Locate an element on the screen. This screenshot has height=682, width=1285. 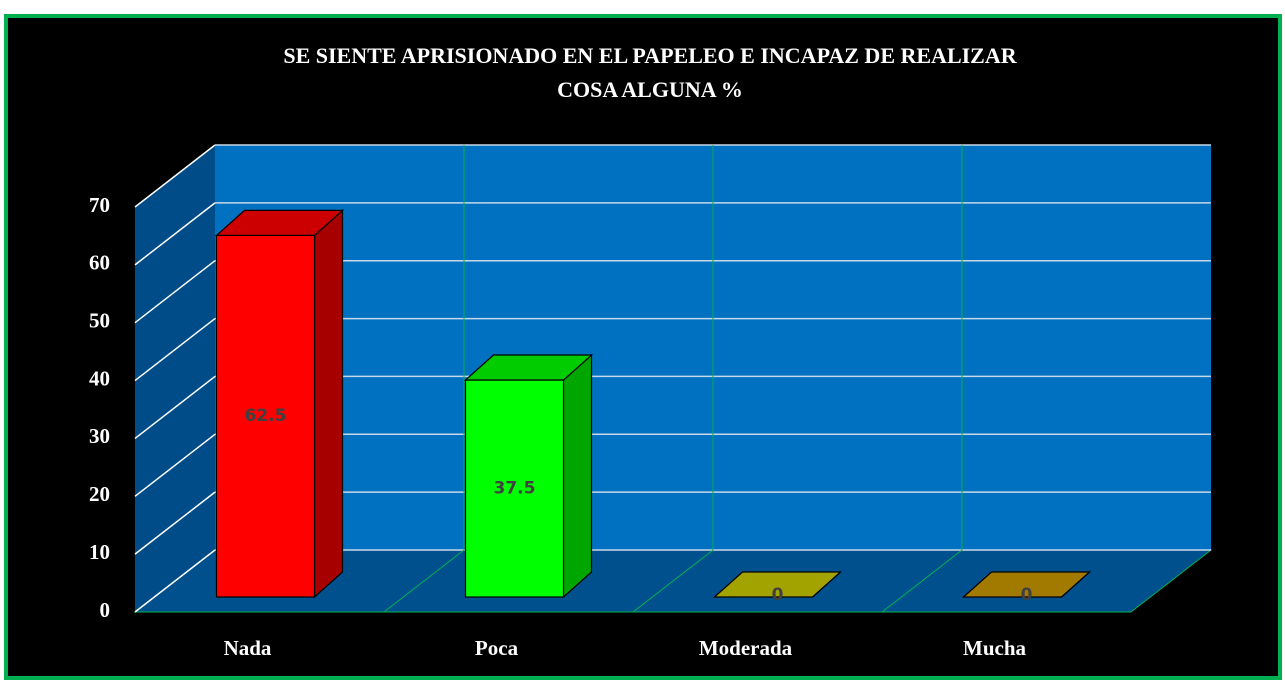
y-tick-label: 50 is located at coordinates (99, 321).